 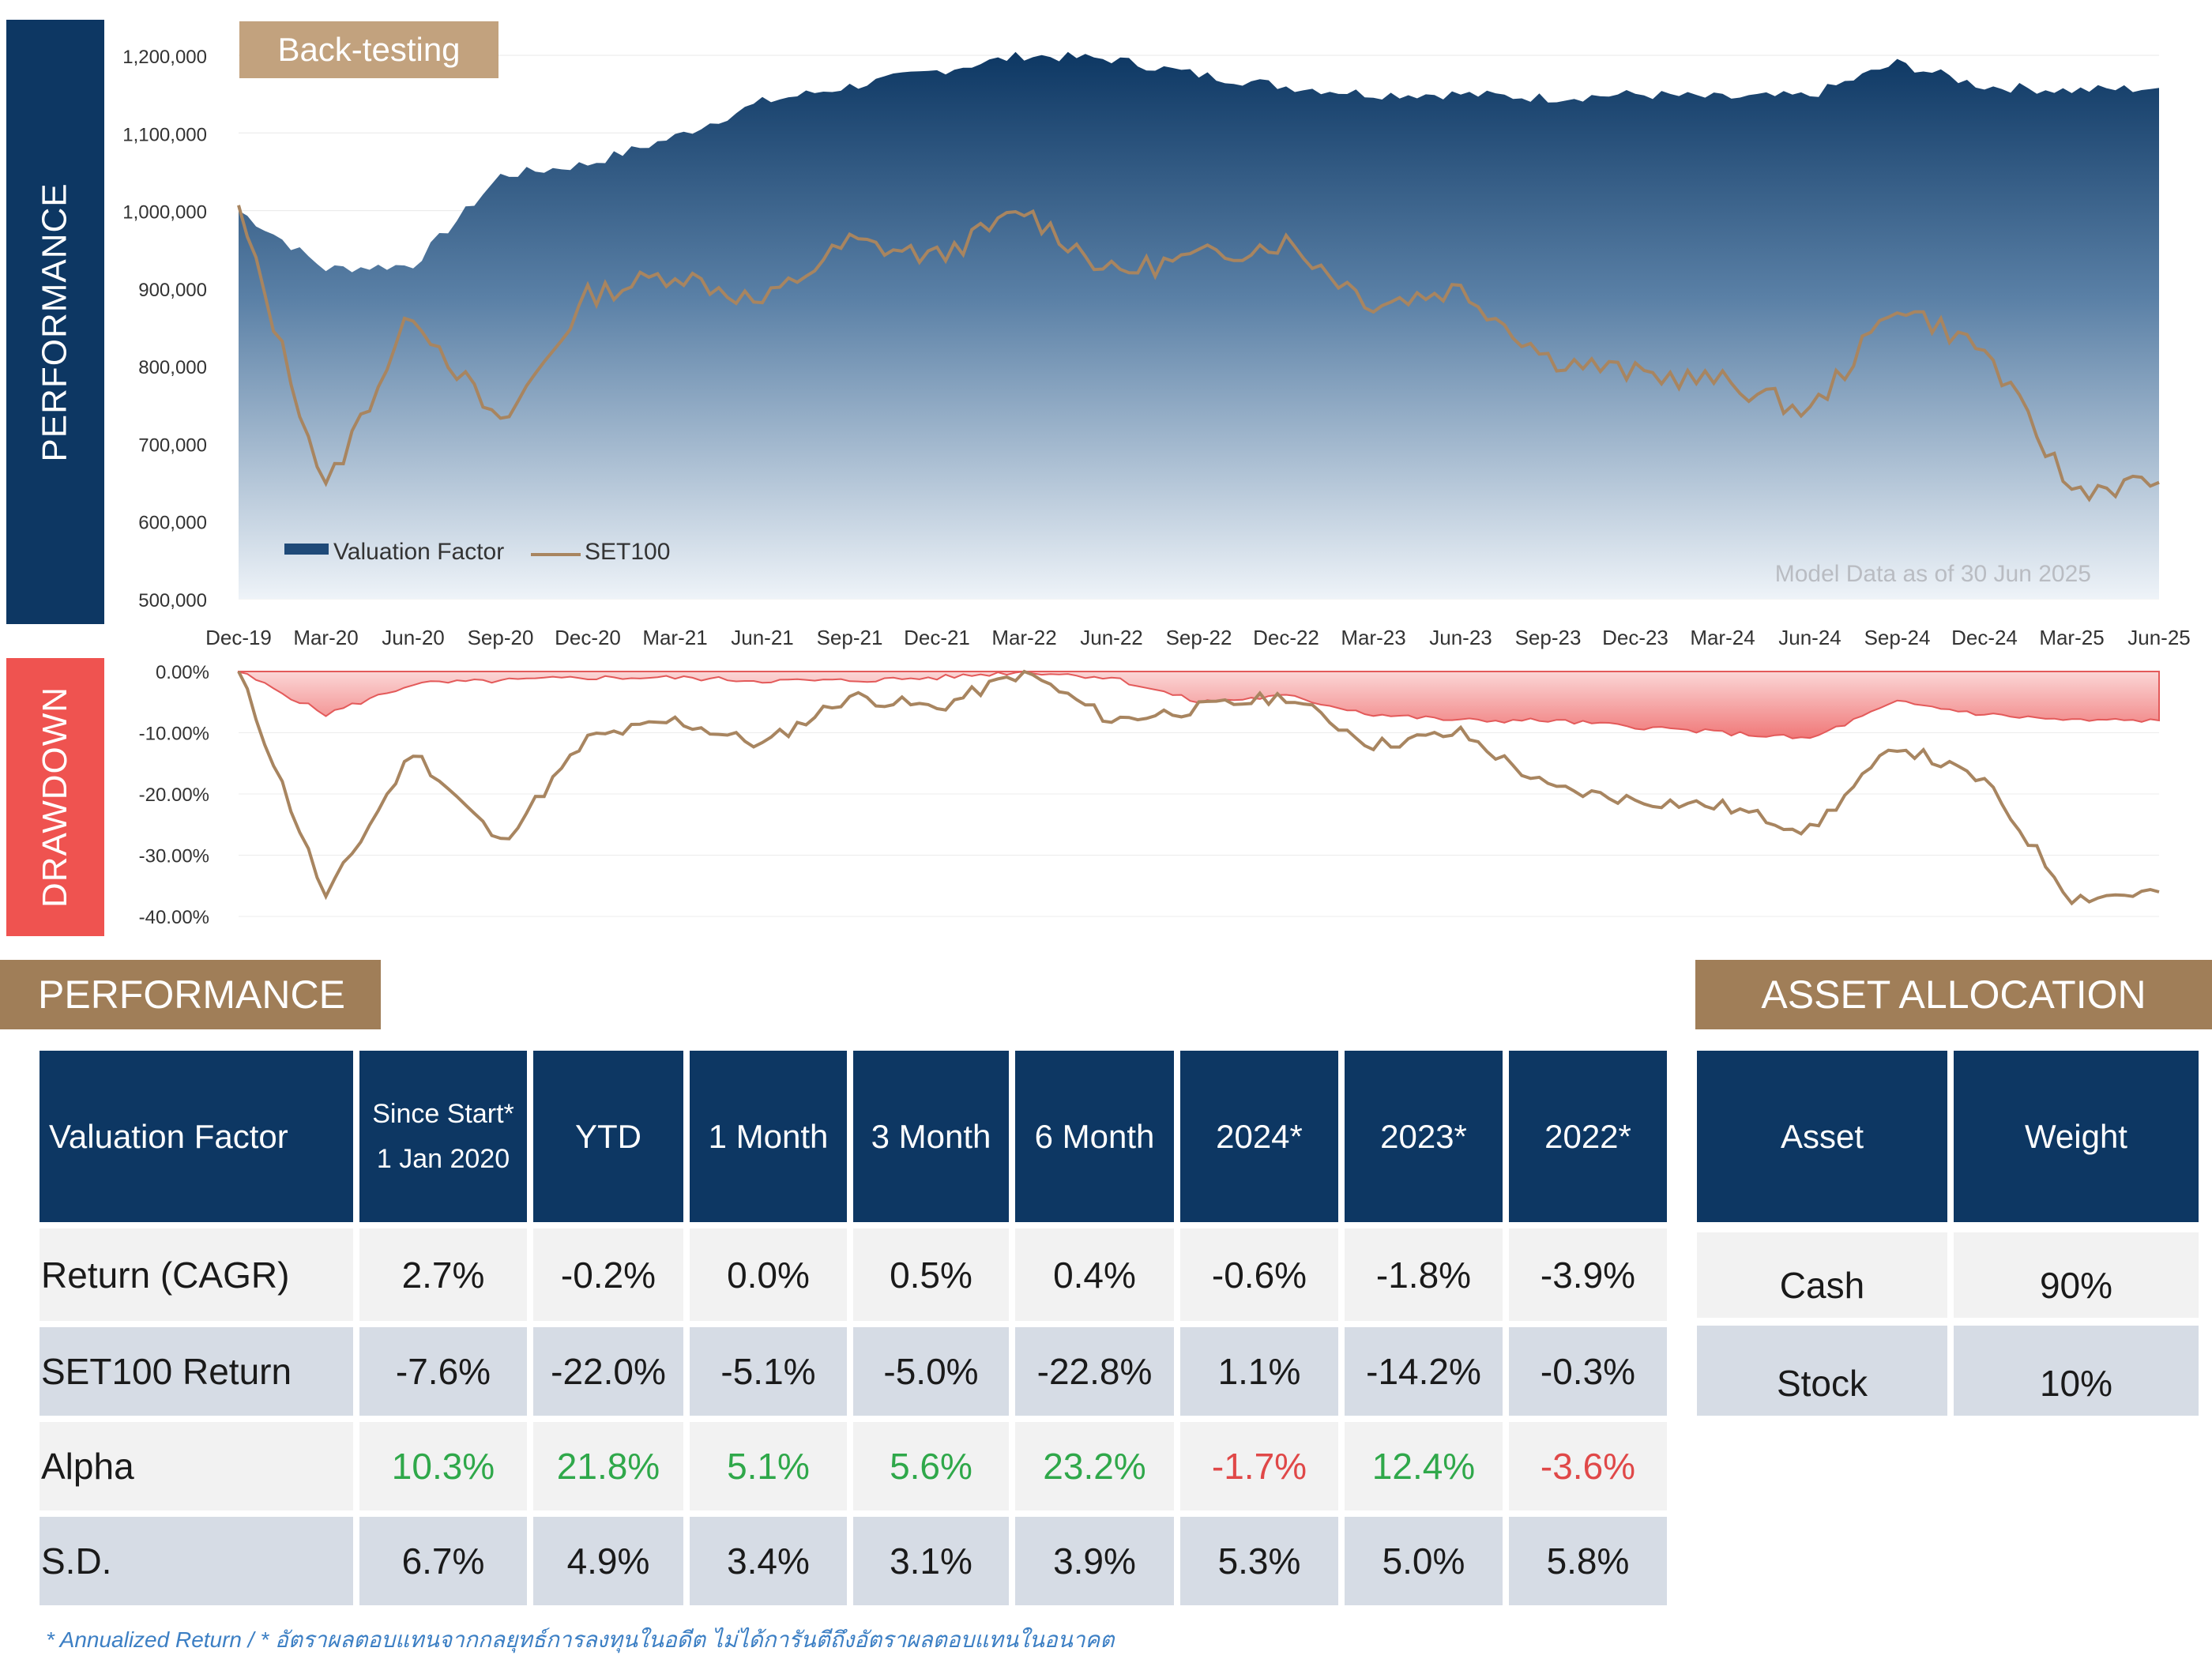 What do you see at coordinates (414, 638) in the screenshot?
I see `x-tick-label-jun-20: Jun-20` at bounding box center [414, 638].